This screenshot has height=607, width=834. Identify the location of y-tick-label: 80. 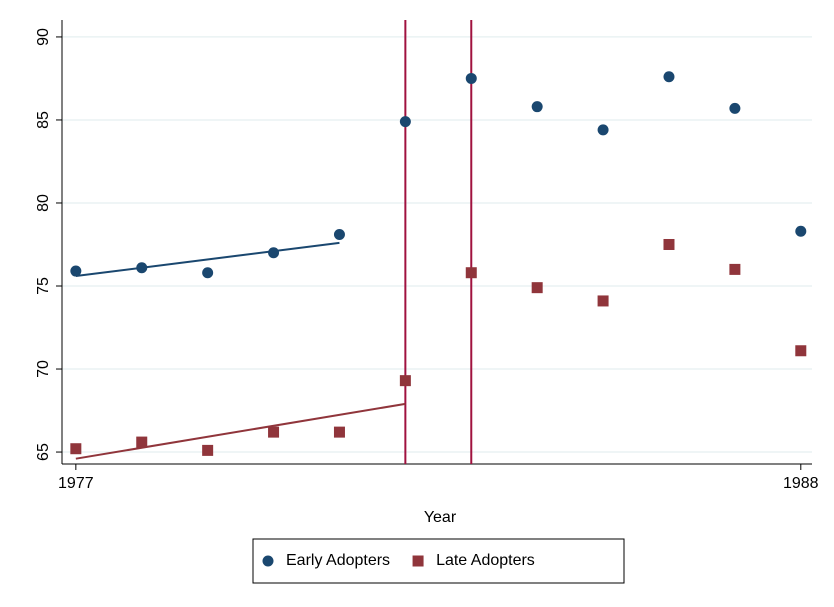
(43, 203).